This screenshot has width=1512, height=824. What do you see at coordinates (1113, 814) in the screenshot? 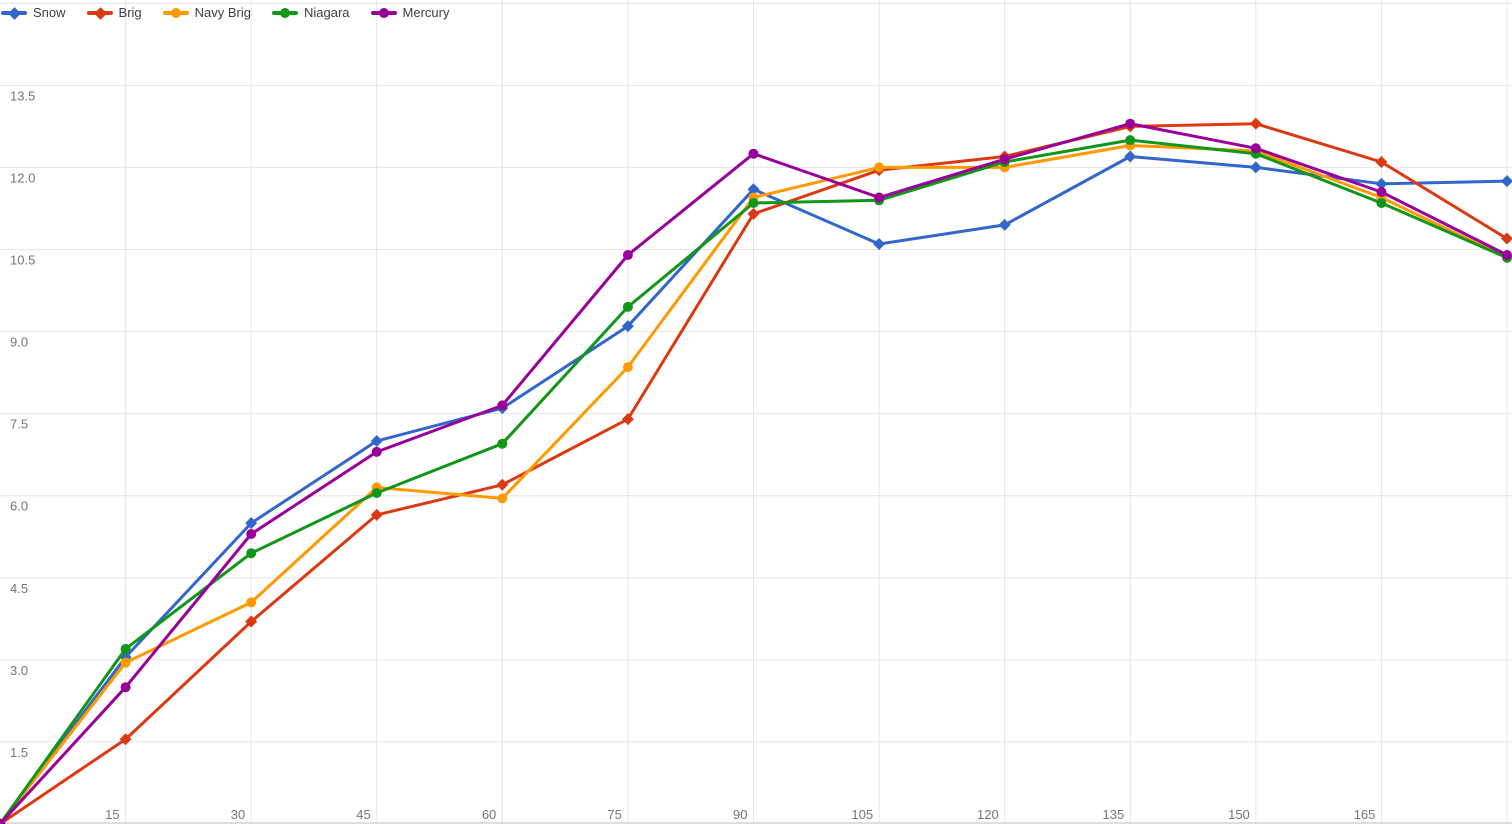
I see `x-tick-label: 135` at bounding box center [1113, 814].